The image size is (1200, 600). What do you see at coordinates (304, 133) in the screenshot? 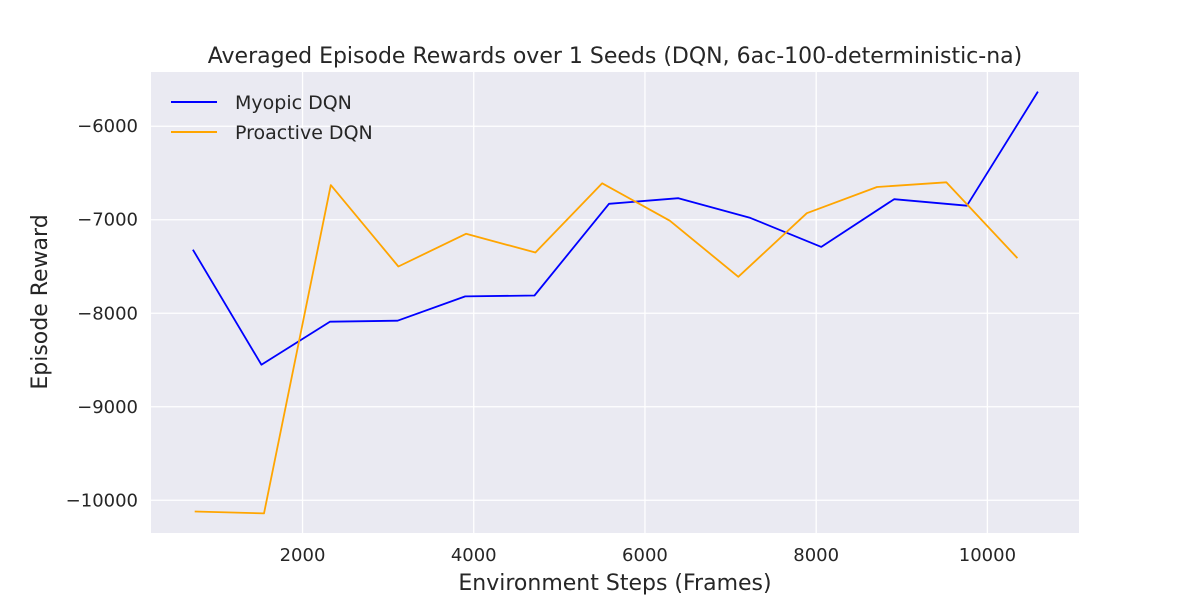
I see `legend-label-proactive-dqn: Proactive DQN` at bounding box center [304, 133].